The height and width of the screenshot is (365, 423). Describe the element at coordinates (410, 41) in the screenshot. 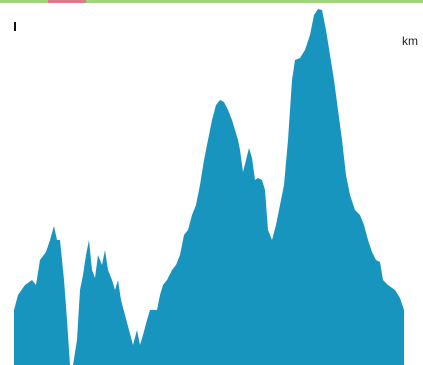

I see `x-axis-unit: km` at that location.